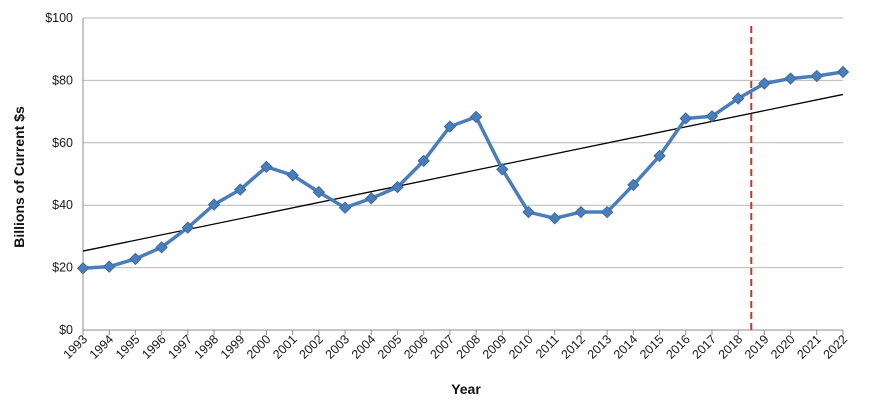  Describe the element at coordinates (652, 347) in the screenshot. I see `x-tick-label: 2015` at that location.